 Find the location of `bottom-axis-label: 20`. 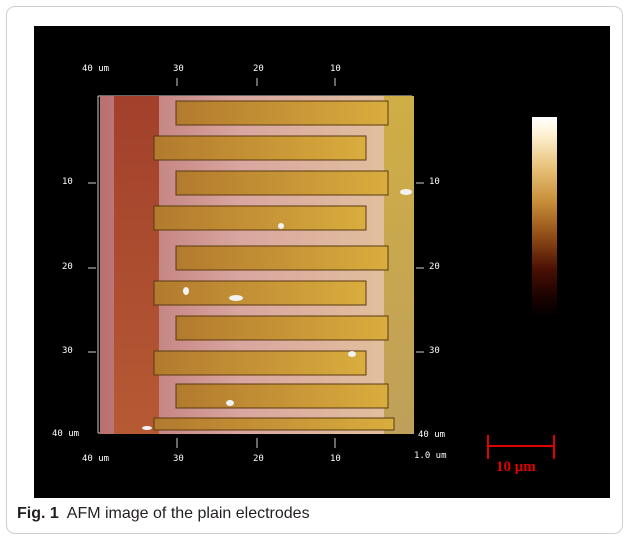

bottom-axis-label: 20 is located at coordinates (258, 459).